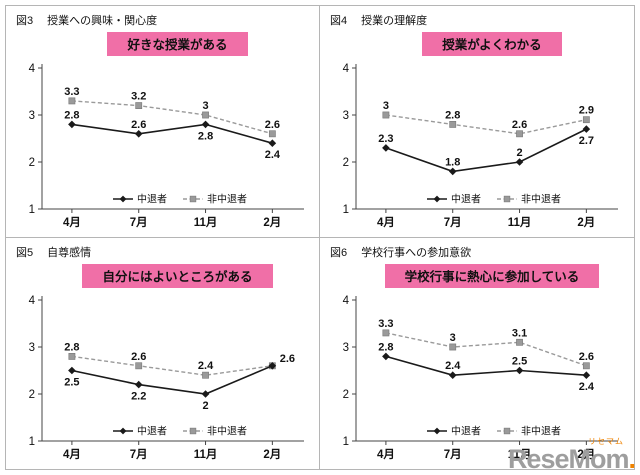 The height and width of the screenshot is (475, 640). Describe the element at coordinates (164, 251) in the screenshot. I see `figure-caption: 図5 自尊感情` at that location.